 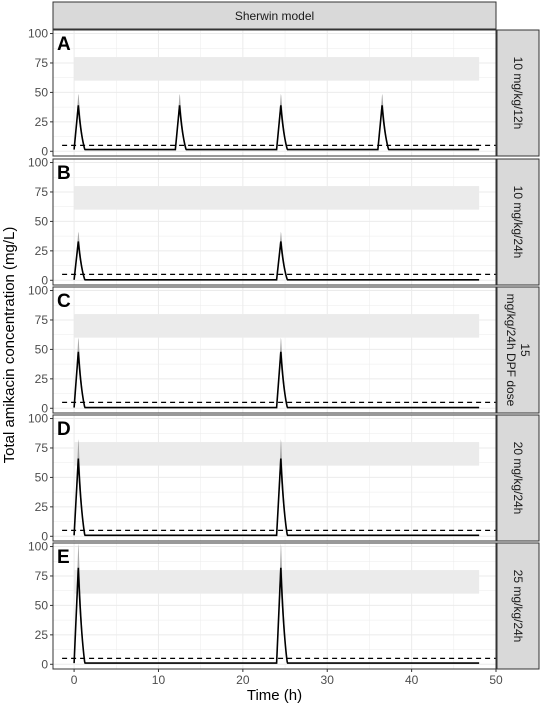 I want to click on facet-strip-label-line: 20 mg/kg/24h, so click(x=518, y=478).